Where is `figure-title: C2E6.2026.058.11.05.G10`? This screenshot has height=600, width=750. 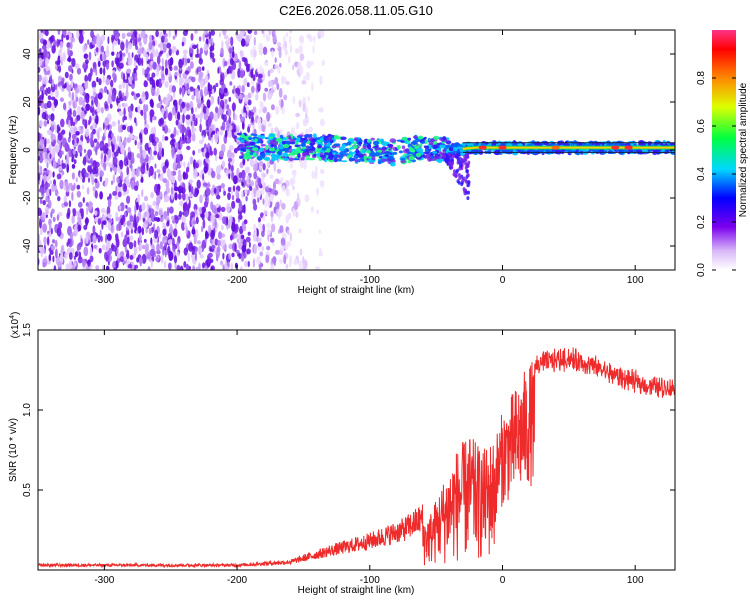
figure-title: C2E6.2026.058.11.05.G10 is located at coordinates (356, 10).